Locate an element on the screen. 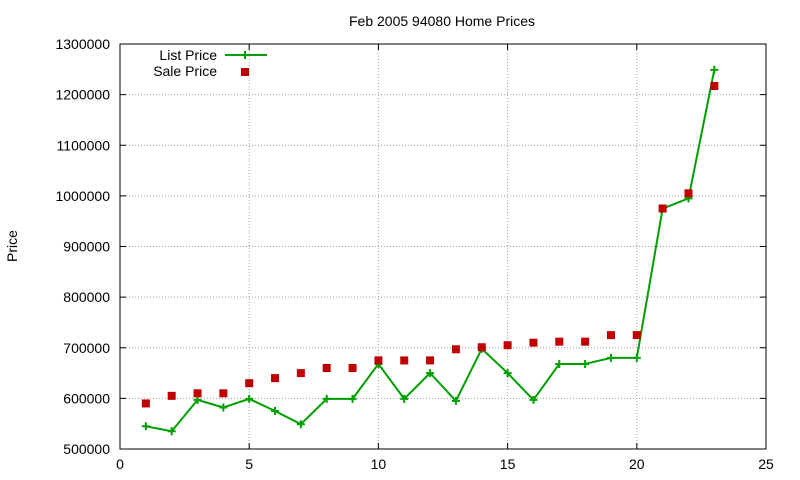 The width and height of the screenshot is (800, 480). x-tick-label: 20 is located at coordinates (637, 464).